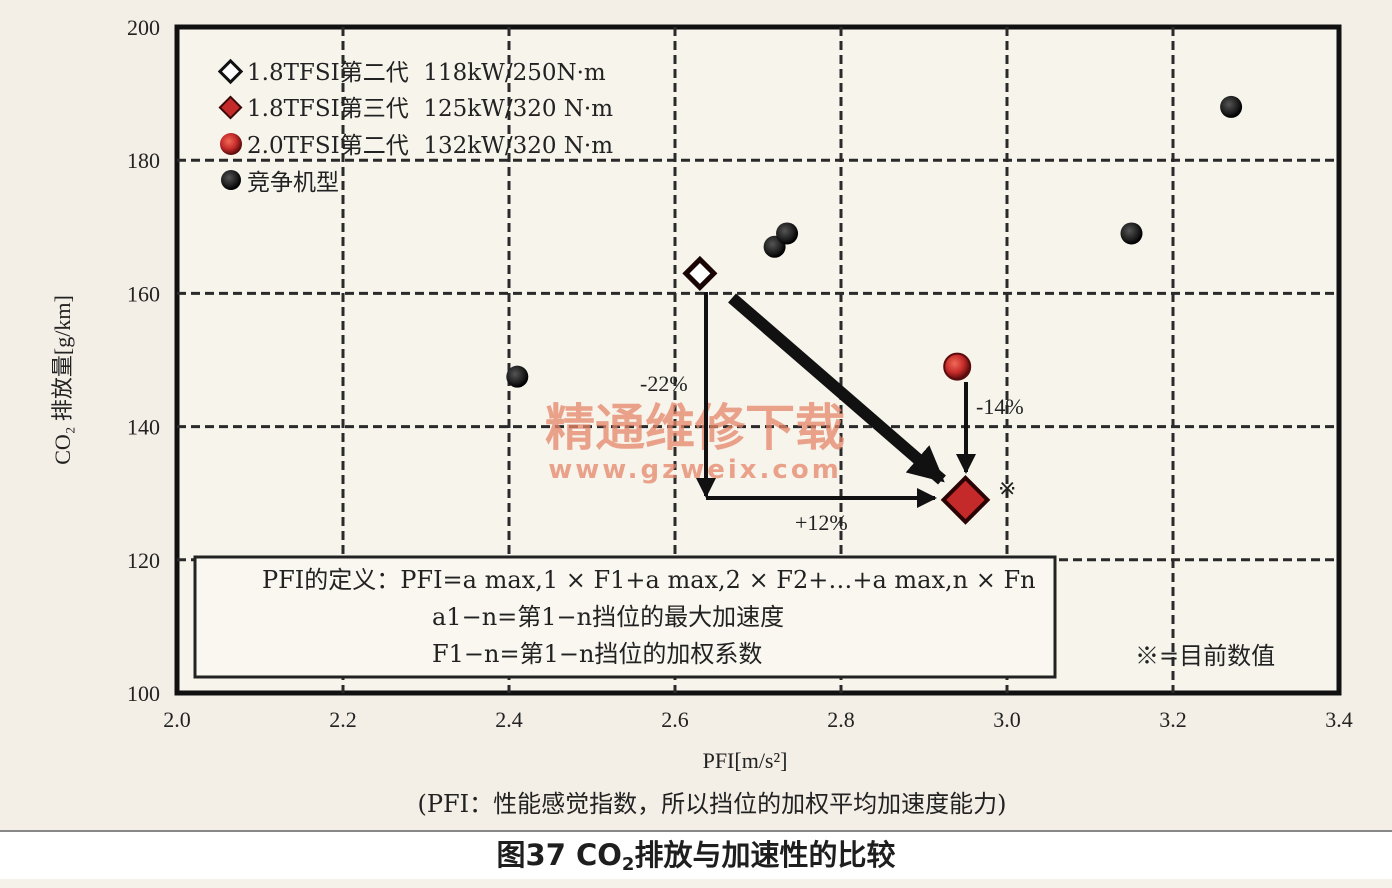  I want to click on annotation-plus12: +12%, so click(821, 522).